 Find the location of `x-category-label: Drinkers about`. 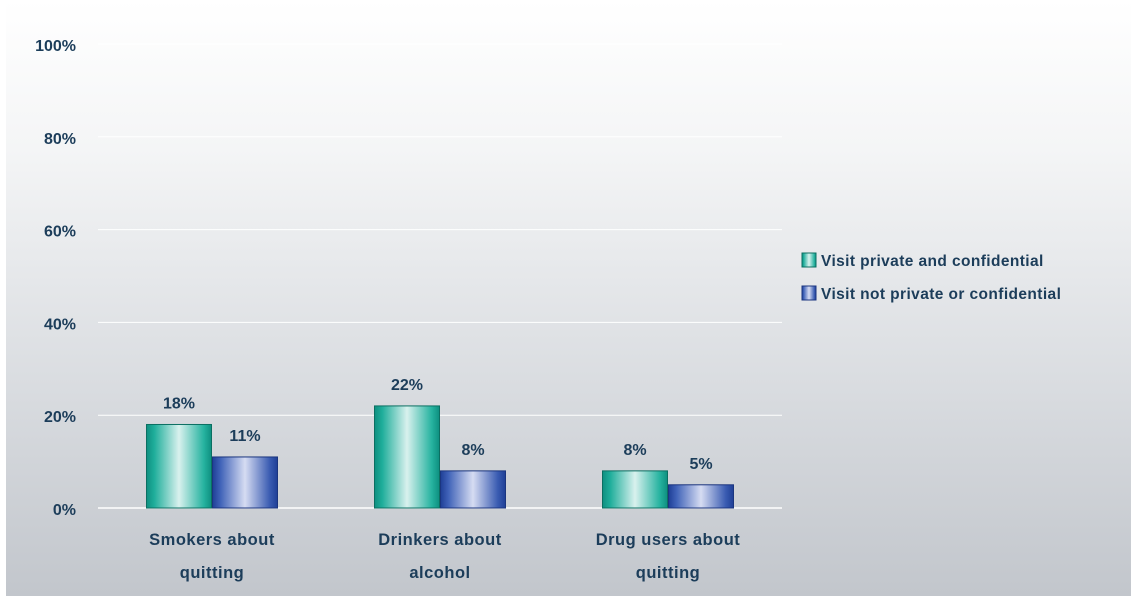

x-category-label: Drinkers about is located at coordinates (439, 540).